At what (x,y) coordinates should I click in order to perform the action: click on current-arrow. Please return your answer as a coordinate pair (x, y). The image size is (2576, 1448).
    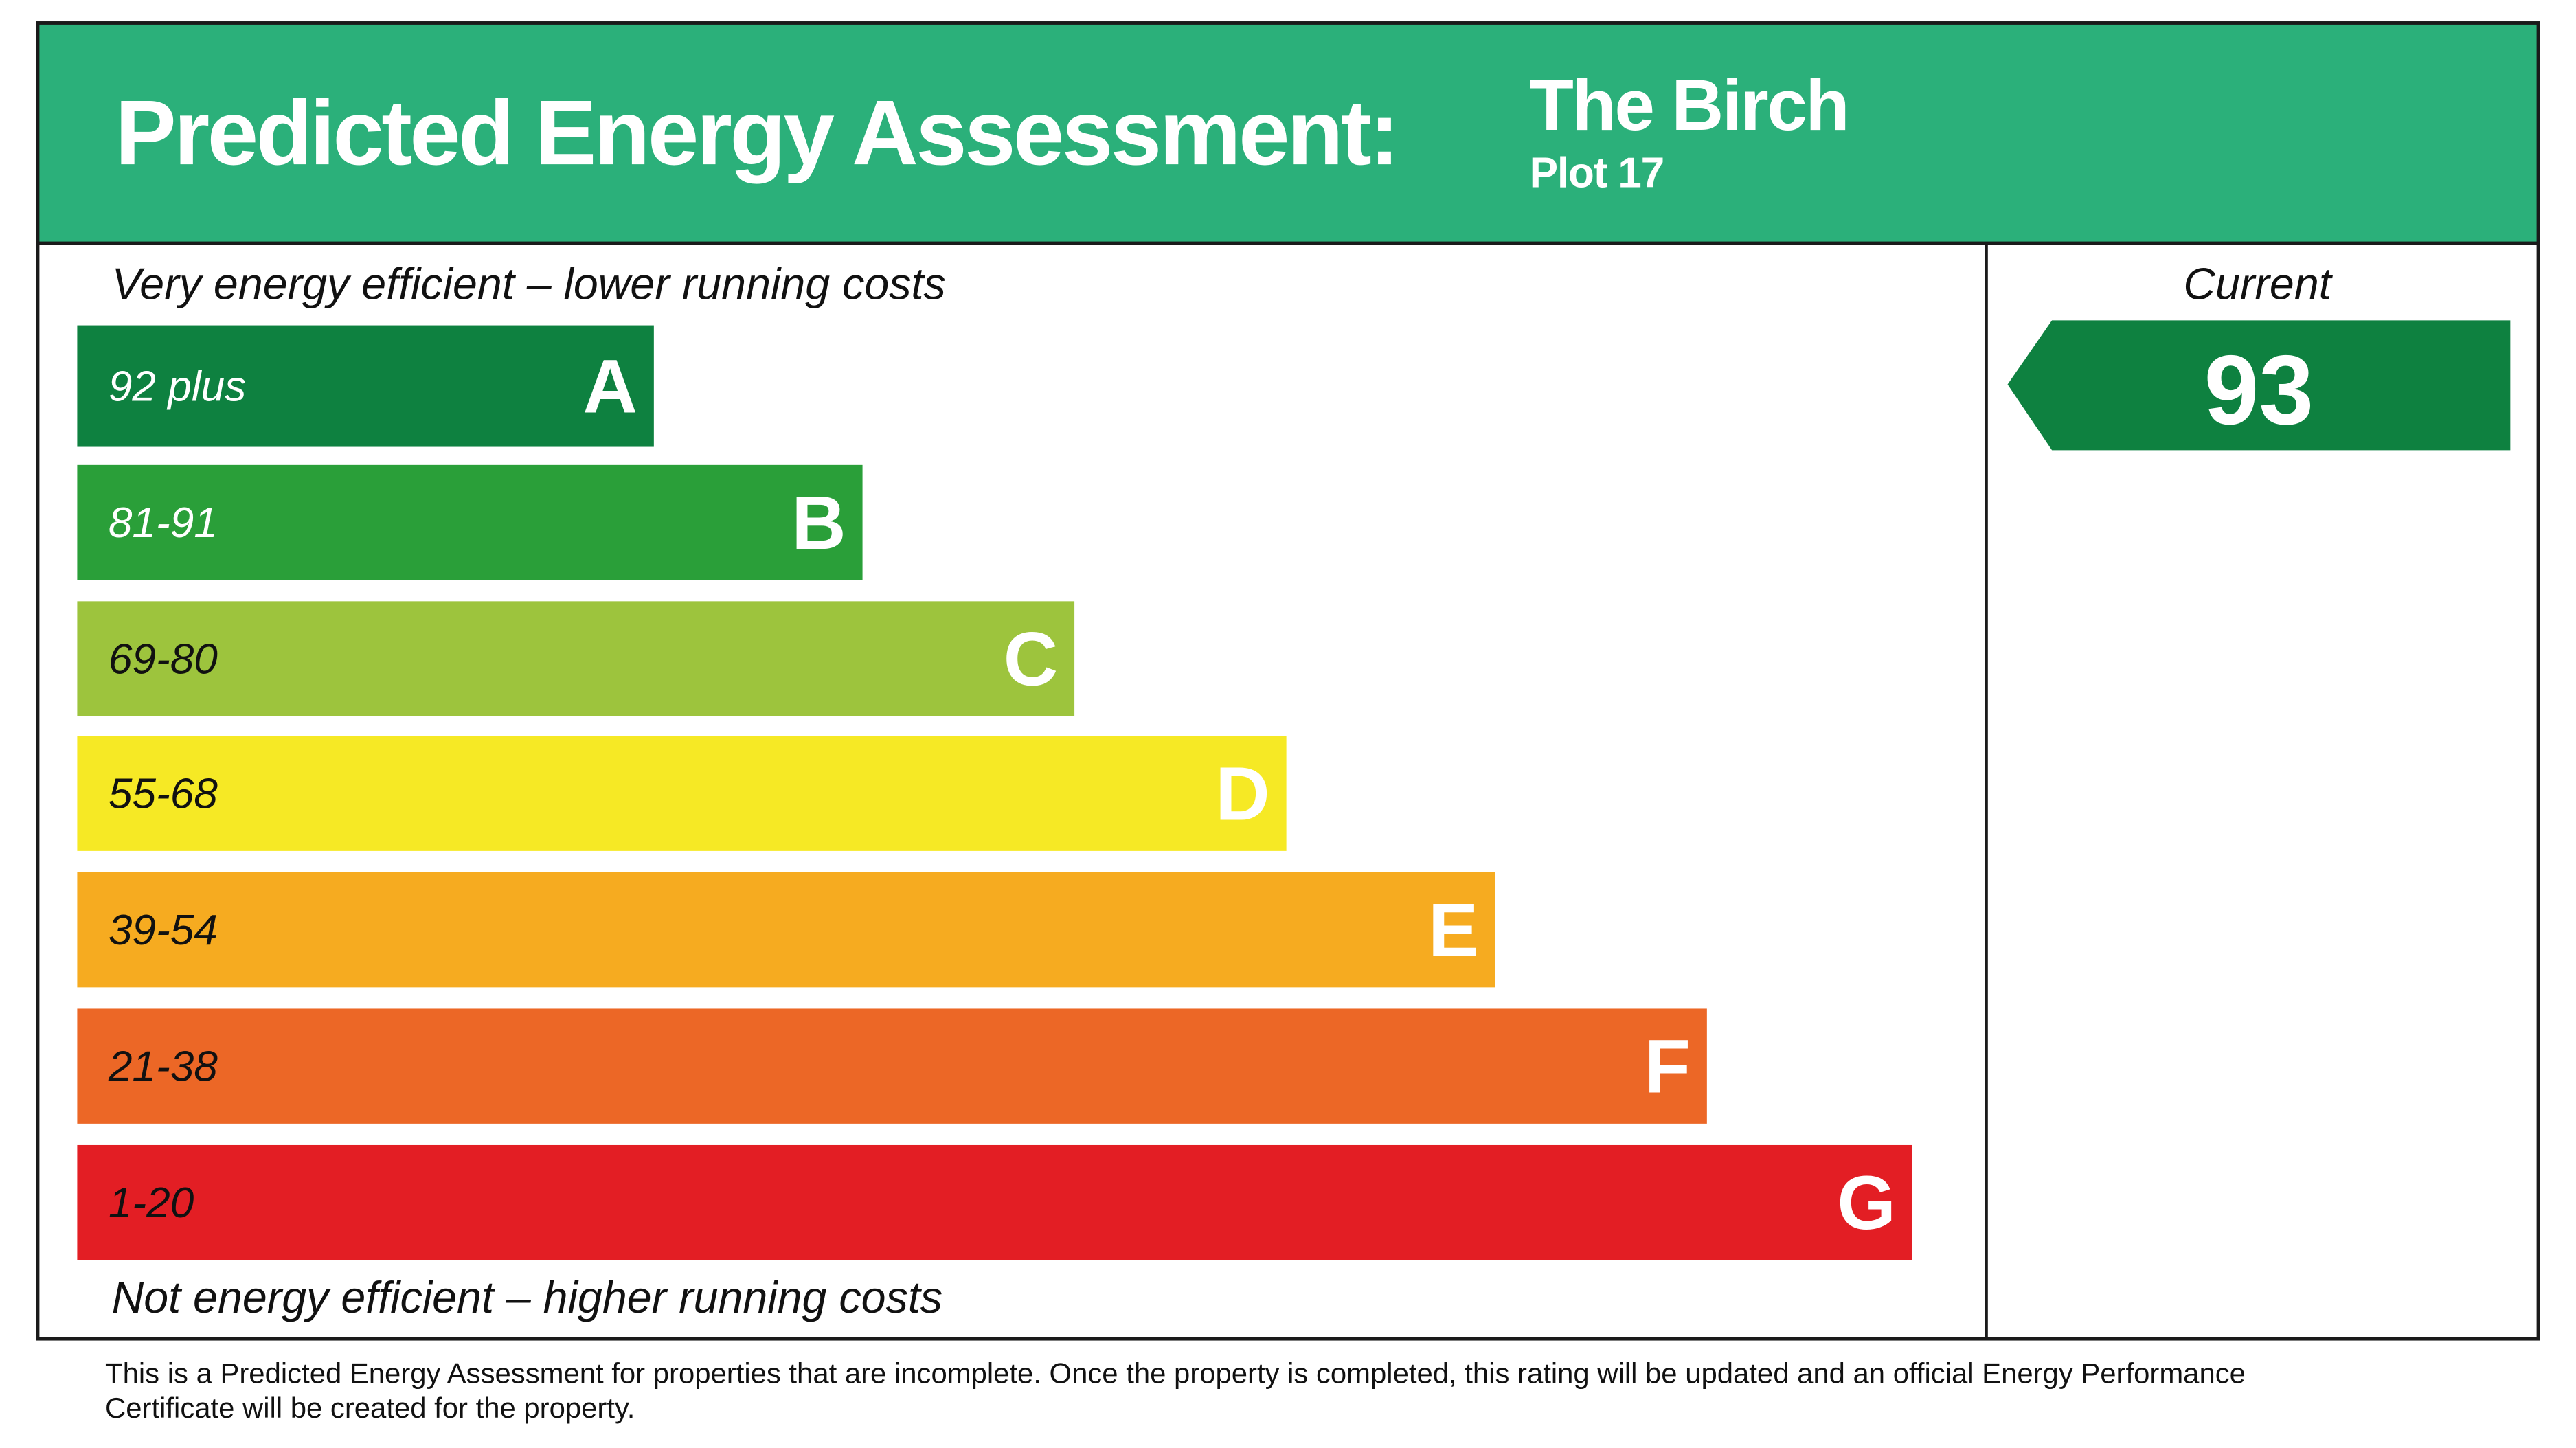
    Looking at the image, I should click on (2259, 385).